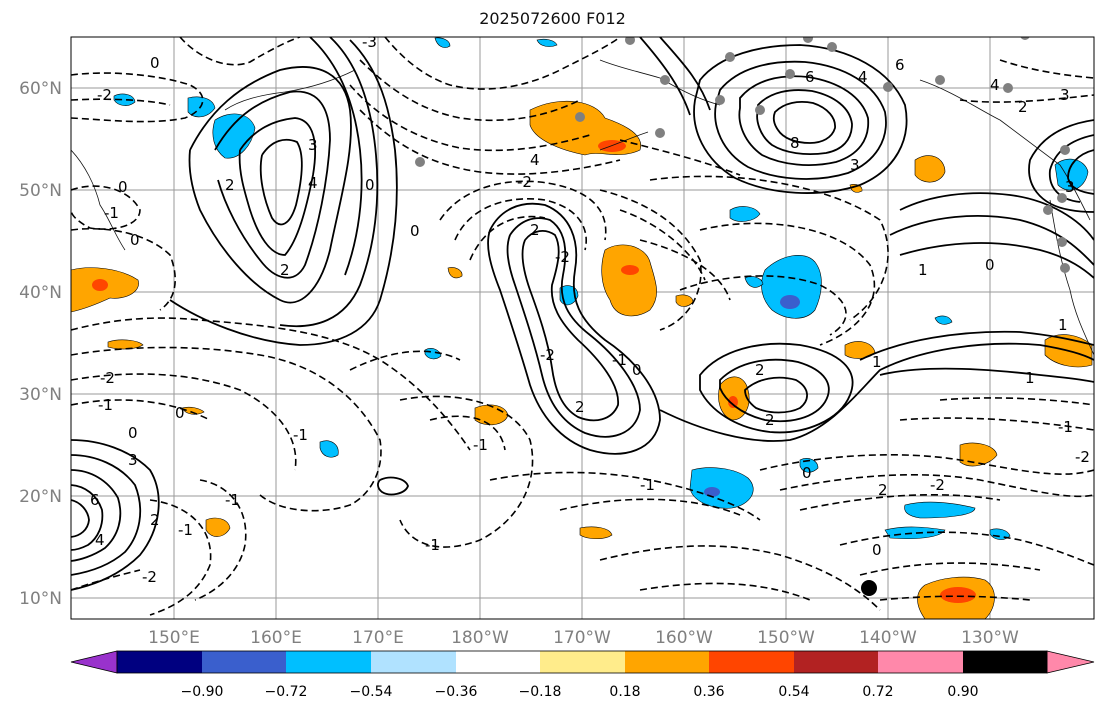 Image resolution: width=1105 pixels, height=712 pixels. What do you see at coordinates (202, 692) in the screenshot?
I see `colorbar-tick-label: −0.90` at bounding box center [202, 692].